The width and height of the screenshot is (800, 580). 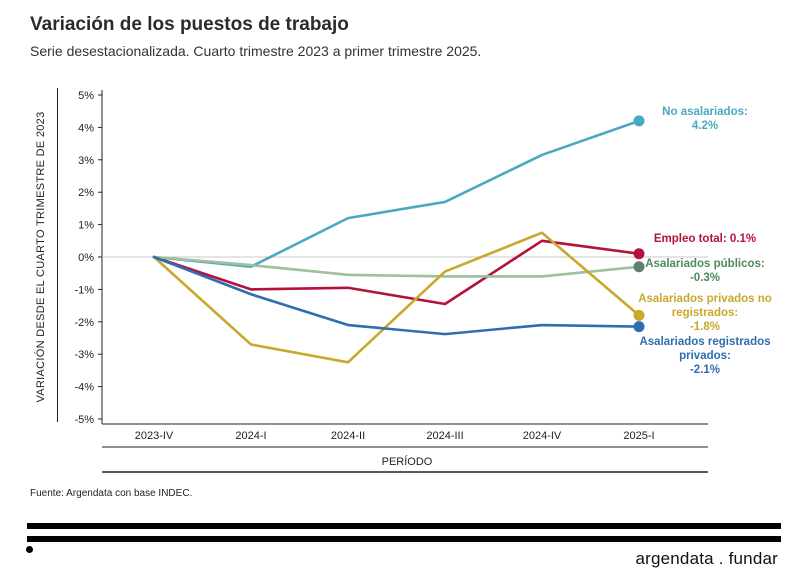 What do you see at coordinates (86, 128) in the screenshot?
I see `y-tick-label: 4%` at bounding box center [86, 128].